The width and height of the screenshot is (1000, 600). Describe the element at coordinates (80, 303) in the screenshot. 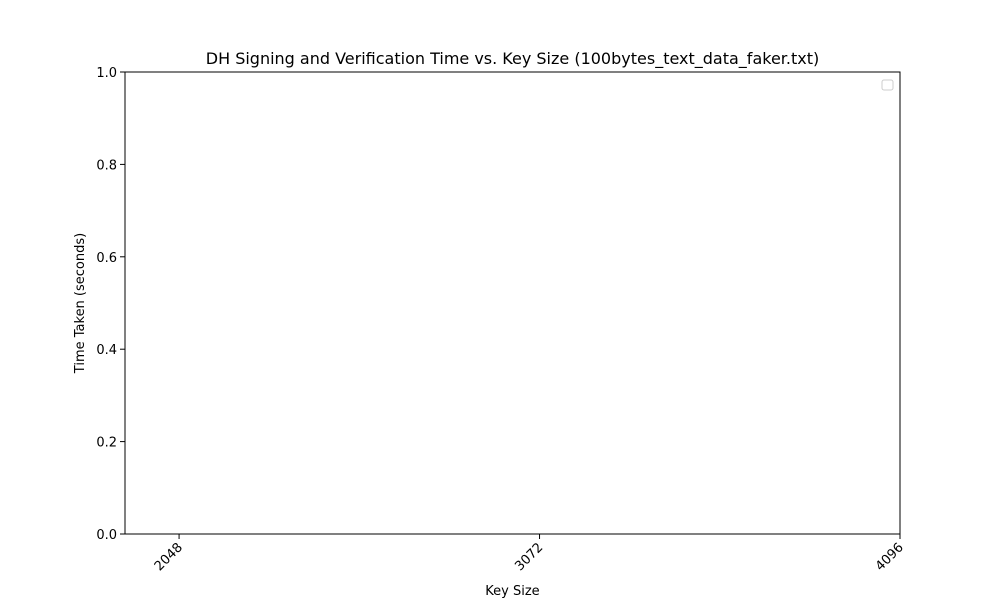

I see `y-axis-label: Time Taken (seconds)` at that location.